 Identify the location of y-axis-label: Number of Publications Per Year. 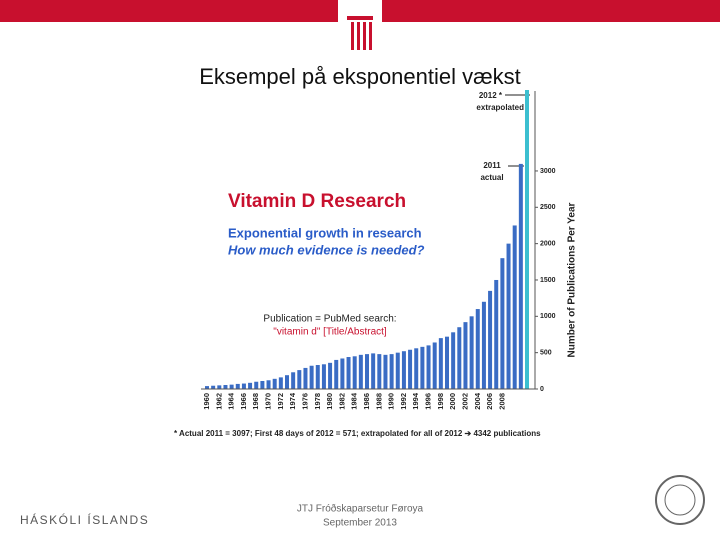
(572, 279).